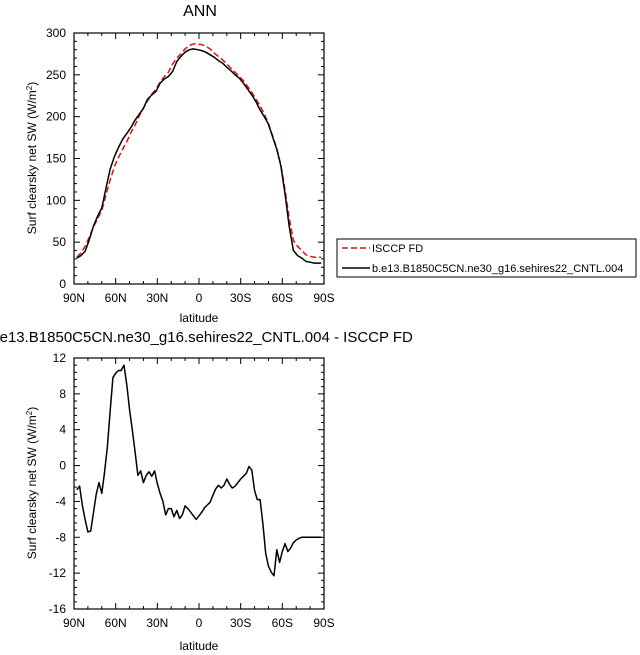  I want to click on y-tick-label: -8, so click(60, 537).